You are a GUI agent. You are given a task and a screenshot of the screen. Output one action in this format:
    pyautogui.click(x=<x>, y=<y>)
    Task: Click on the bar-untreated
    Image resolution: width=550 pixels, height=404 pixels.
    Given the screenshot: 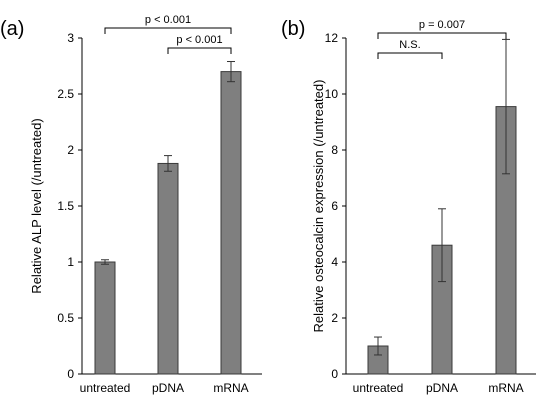 What is the action you would take?
    pyautogui.click(x=105, y=318)
    